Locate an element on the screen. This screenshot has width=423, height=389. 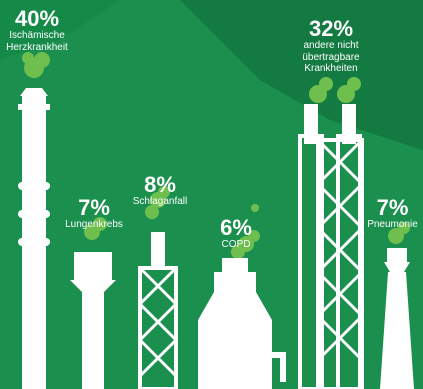
percent-value: 40% is located at coordinates (37, 18).